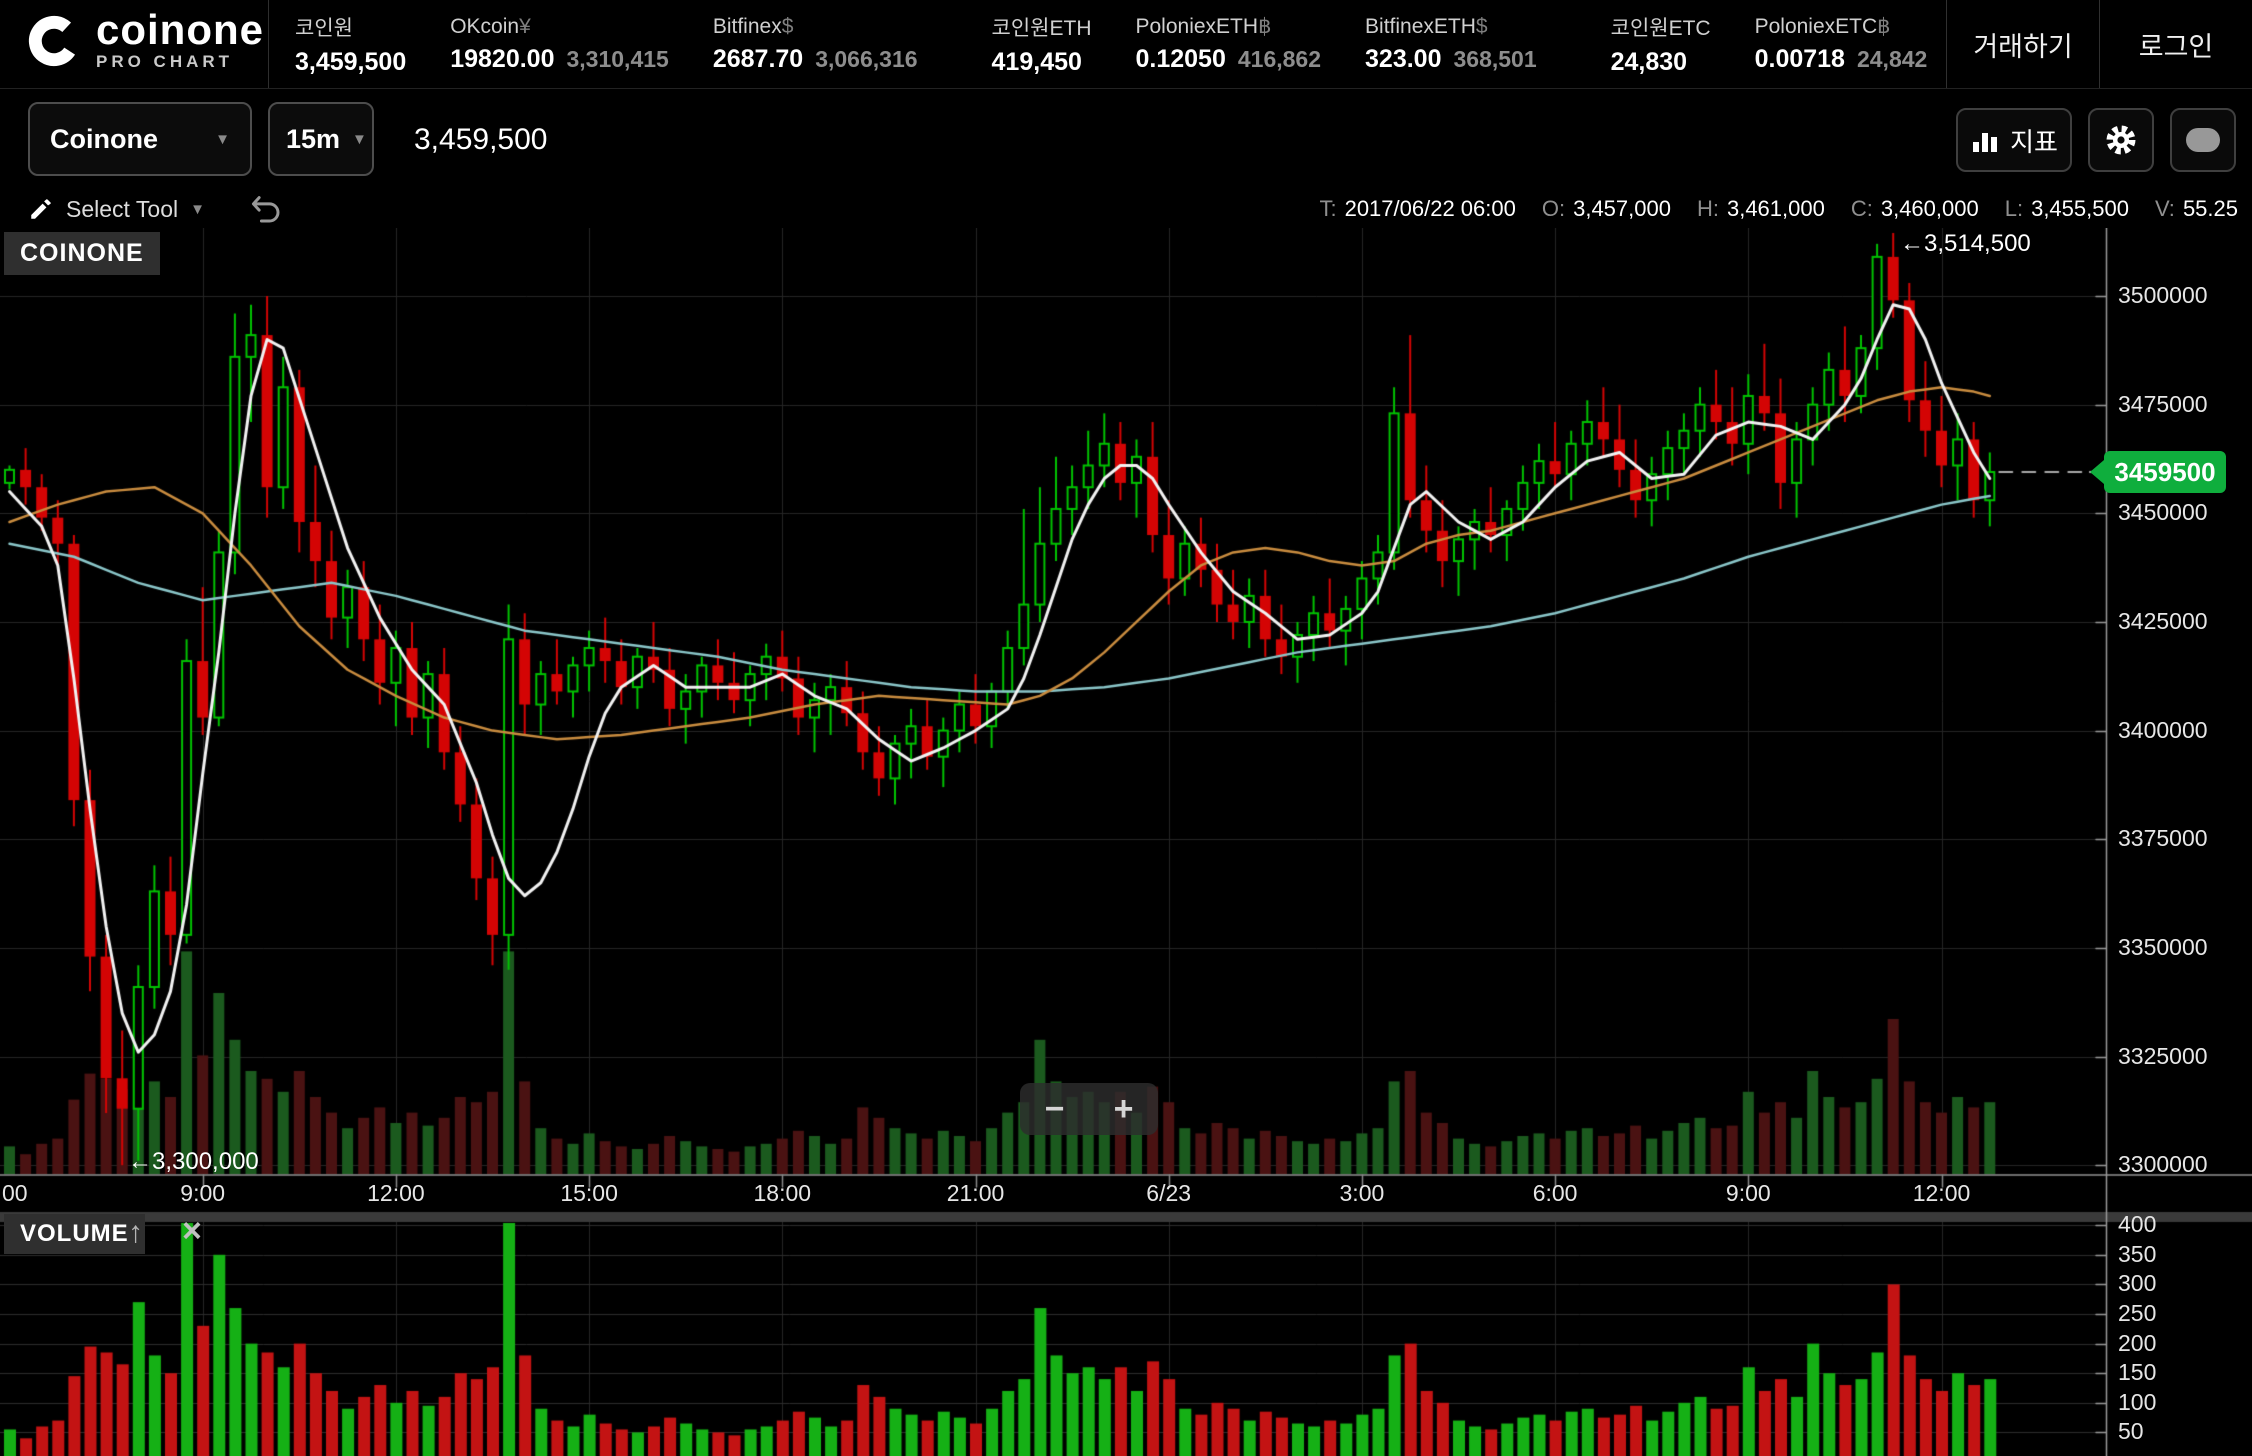  What do you see at coordinates (2137, 1253) in the screenshot?
I see `volume-axis-label: 350` at bounding box center [2137, 1253].